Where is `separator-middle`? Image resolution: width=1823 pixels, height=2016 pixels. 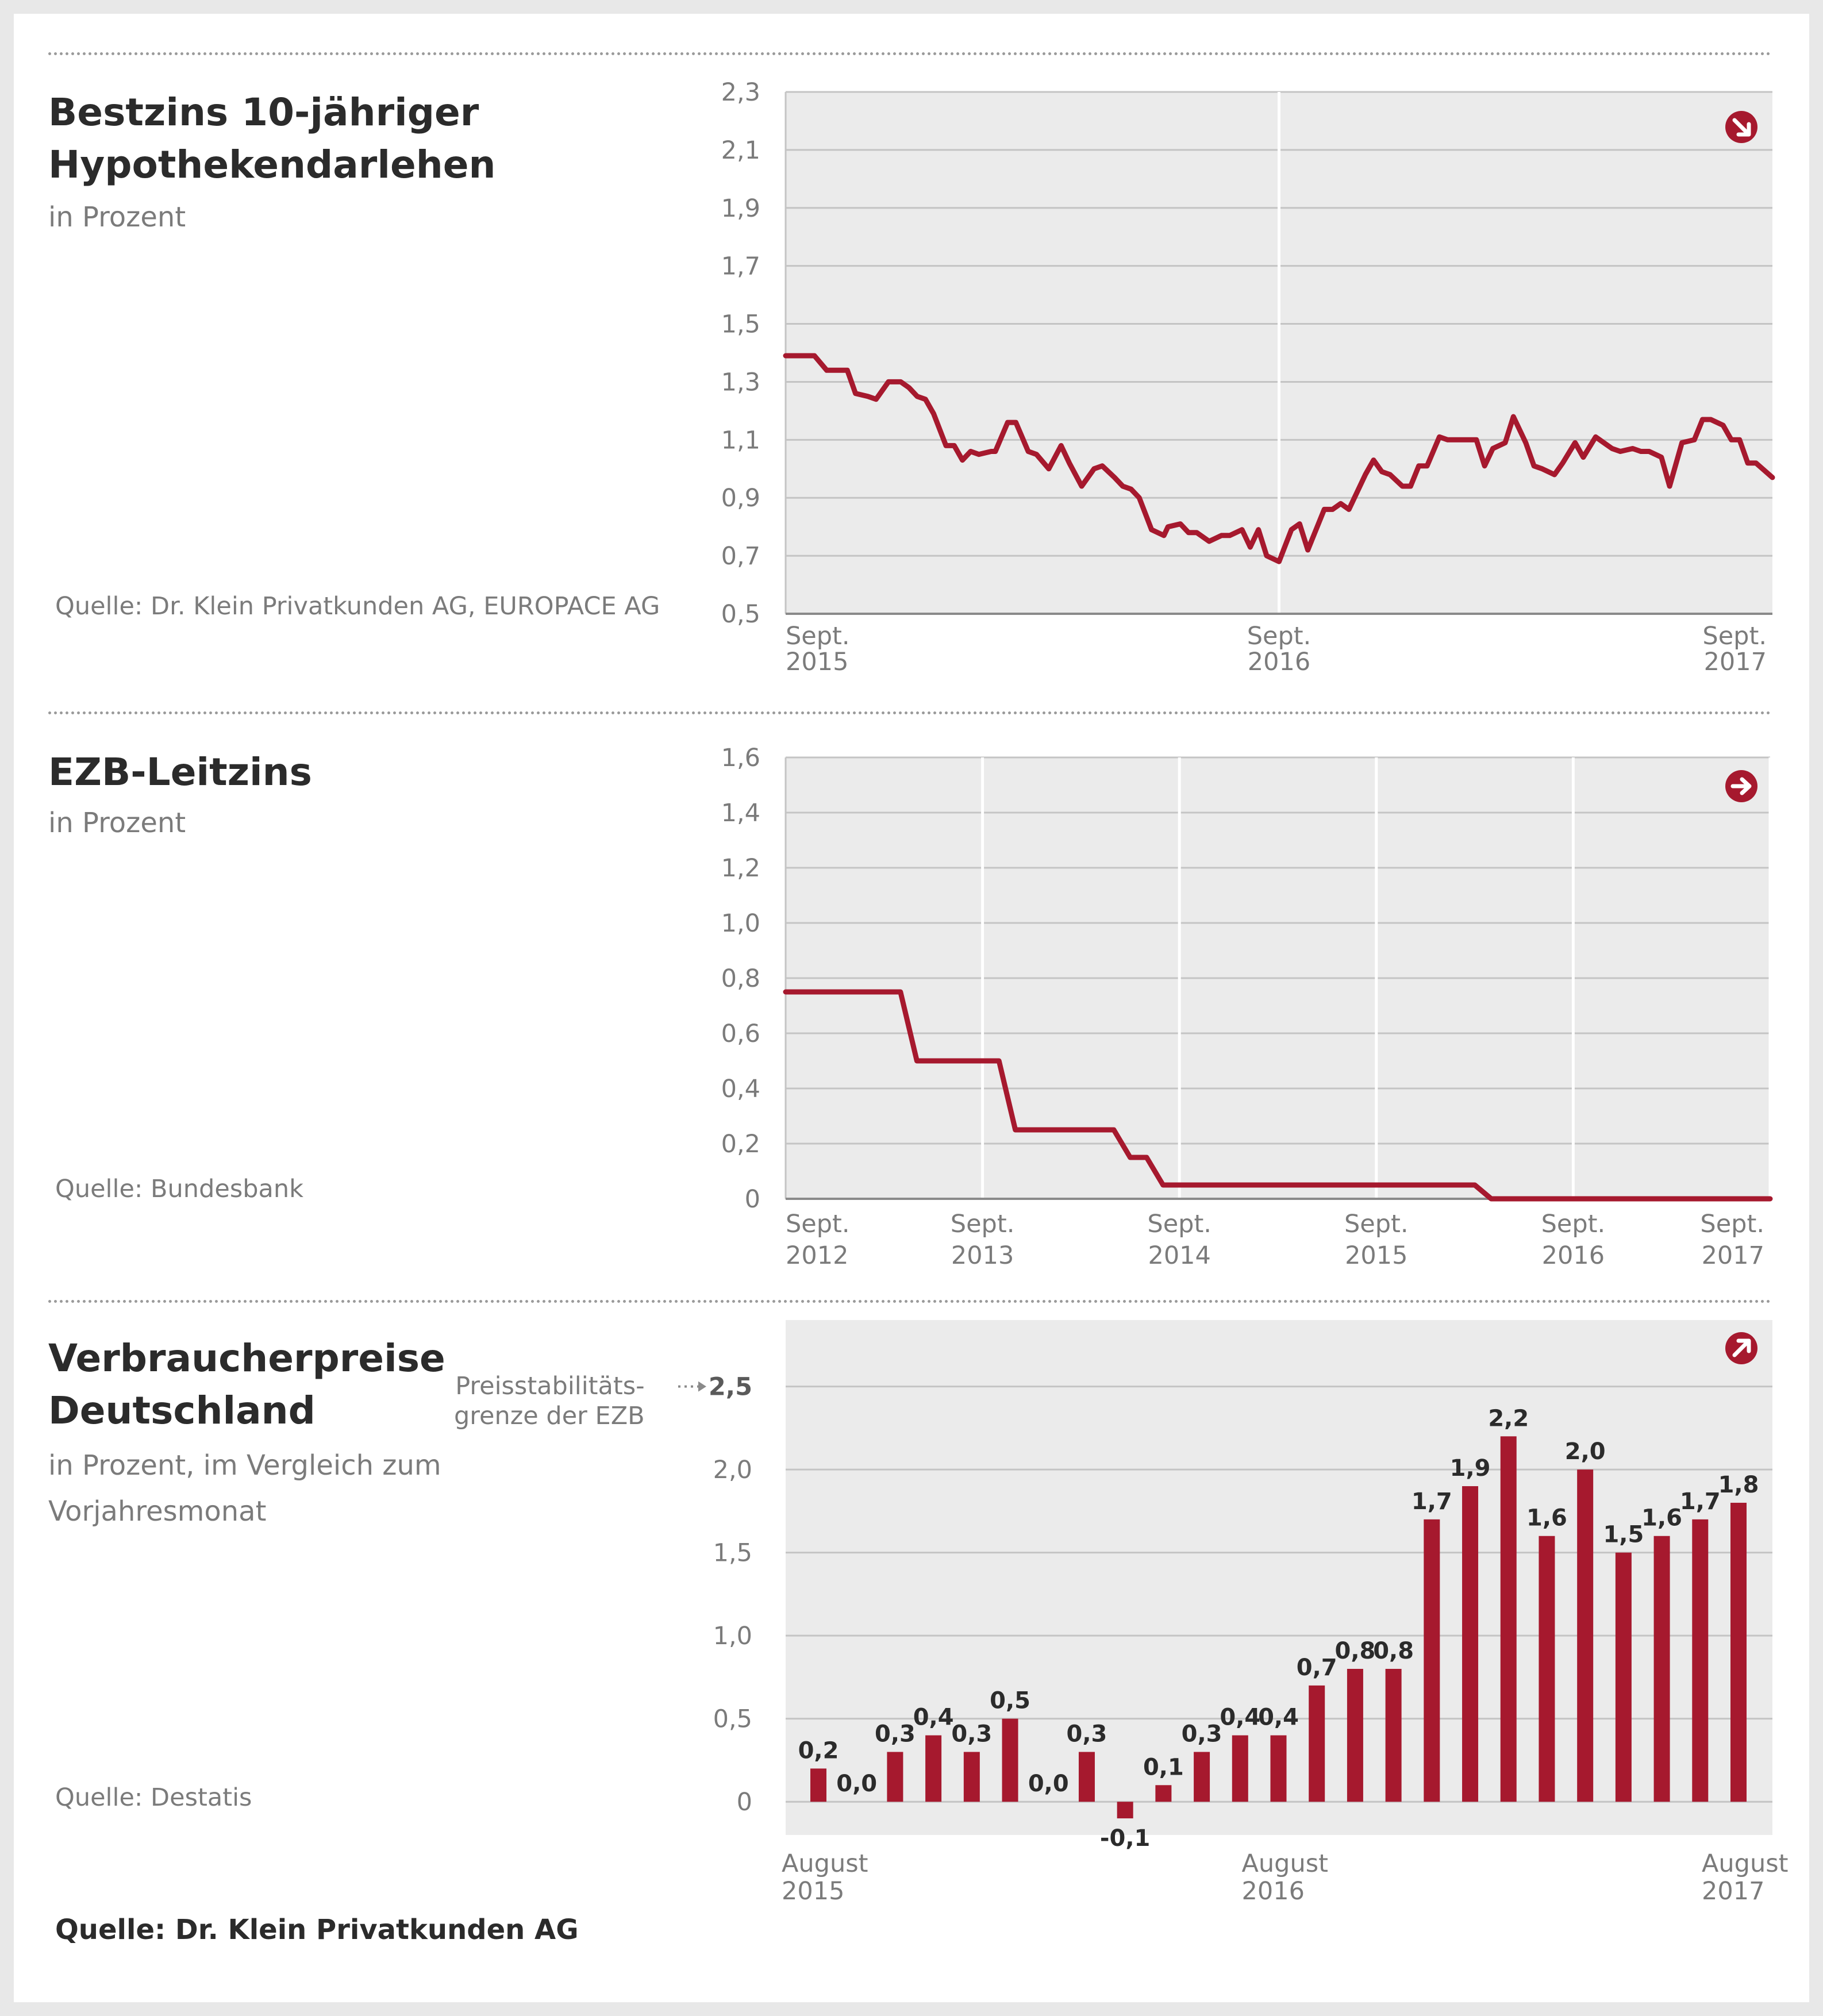 separator-middle is located at coordinates (910, 713).